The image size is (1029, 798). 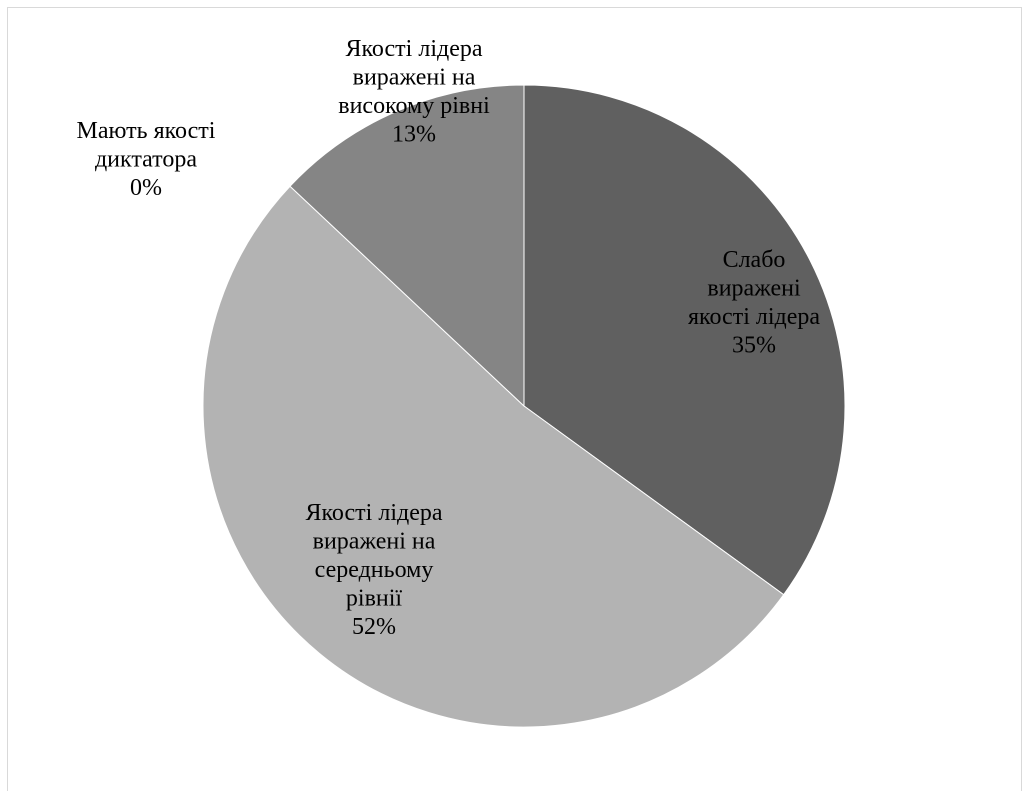 I want to click on slice-category-label: високому рівні, so click(x=414, y=106).